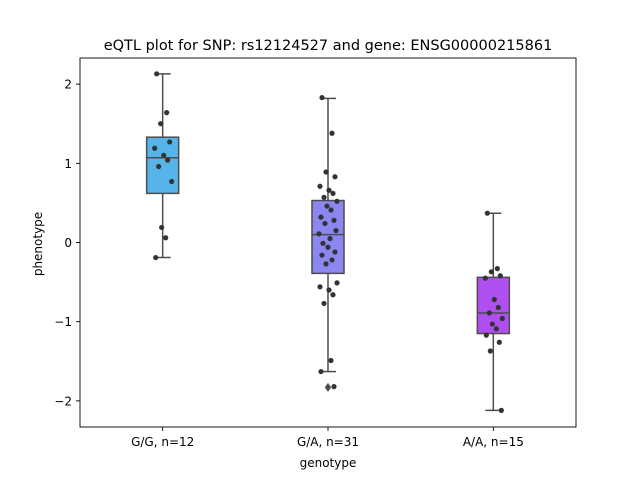 This screenshot has height=484, width=640. Describe the element at coordinates (493, 442) in the screenshot. I see `x-tick-label: A/A, n=15` at that location.